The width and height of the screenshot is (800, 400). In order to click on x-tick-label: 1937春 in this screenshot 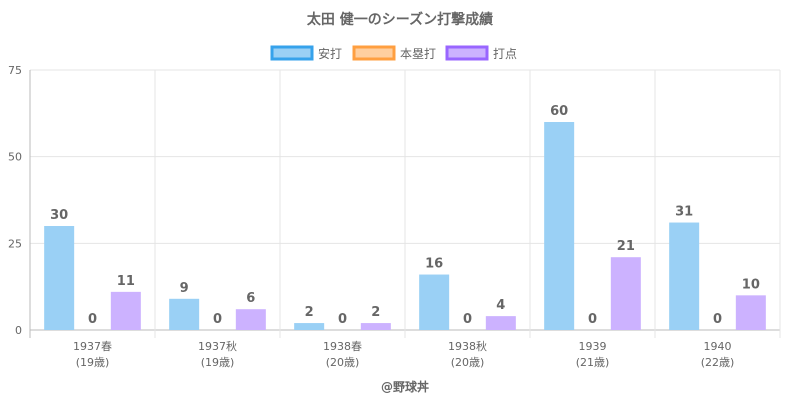, I will do `click(92, 346)`.